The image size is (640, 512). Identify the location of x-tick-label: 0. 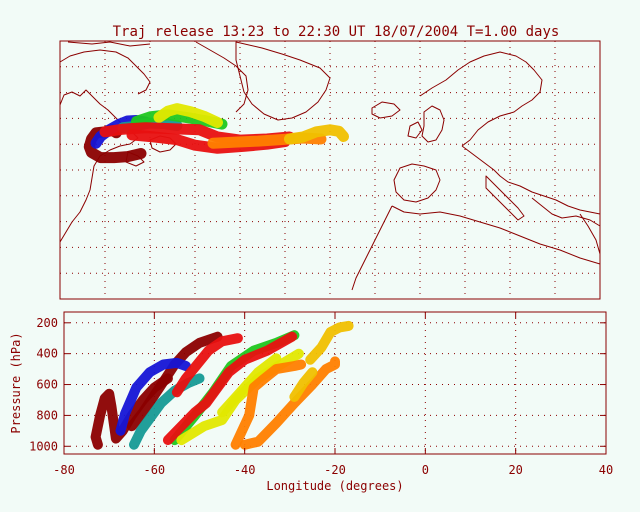
(425, 470).